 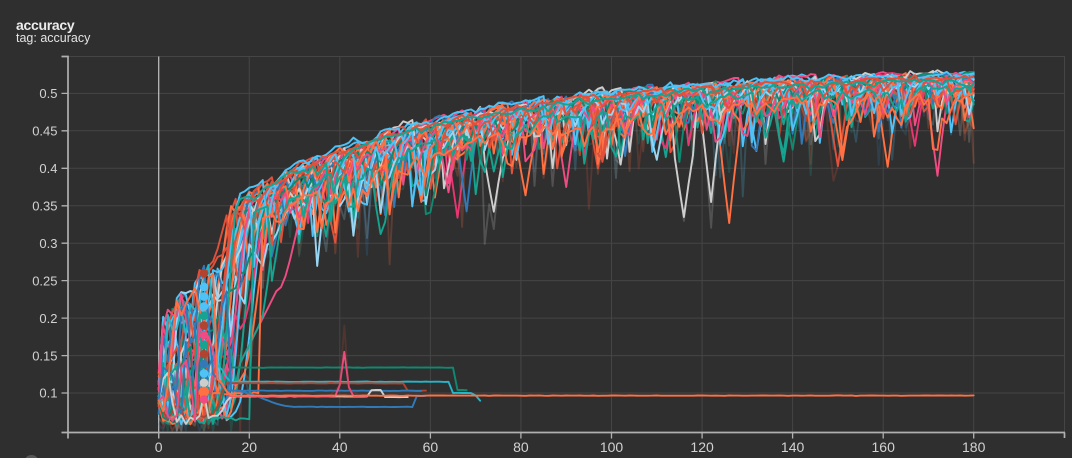 I want to click on svg-text: 0.25, so click(x=44, y=280).